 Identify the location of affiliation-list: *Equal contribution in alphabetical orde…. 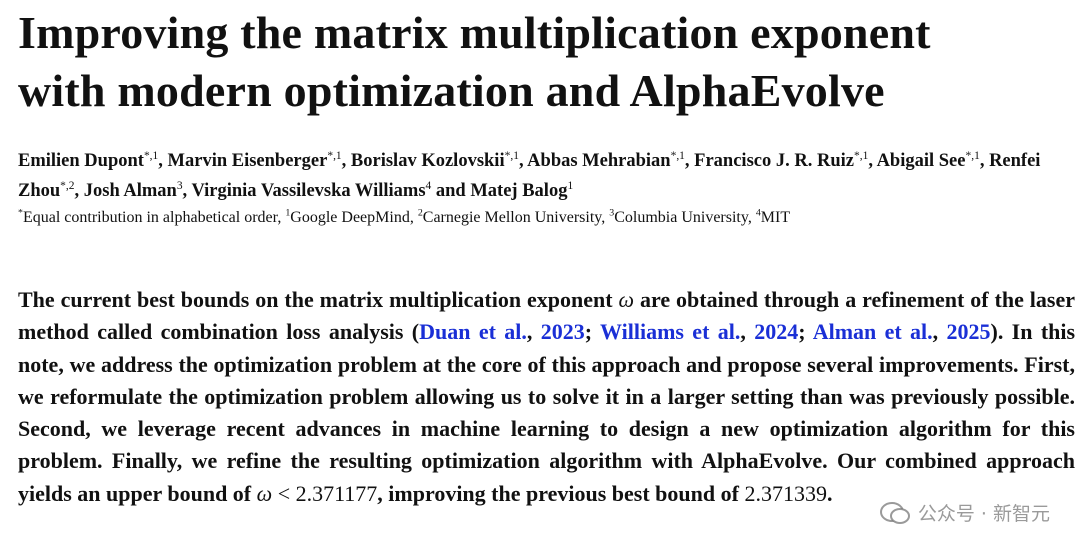
(543, 218).